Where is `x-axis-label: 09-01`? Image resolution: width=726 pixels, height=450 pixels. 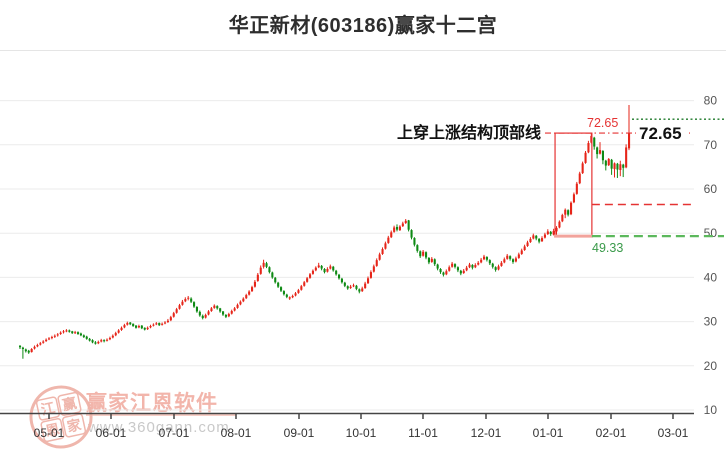
x-axis-label: 09-01 is located at coordinates (299, 433).